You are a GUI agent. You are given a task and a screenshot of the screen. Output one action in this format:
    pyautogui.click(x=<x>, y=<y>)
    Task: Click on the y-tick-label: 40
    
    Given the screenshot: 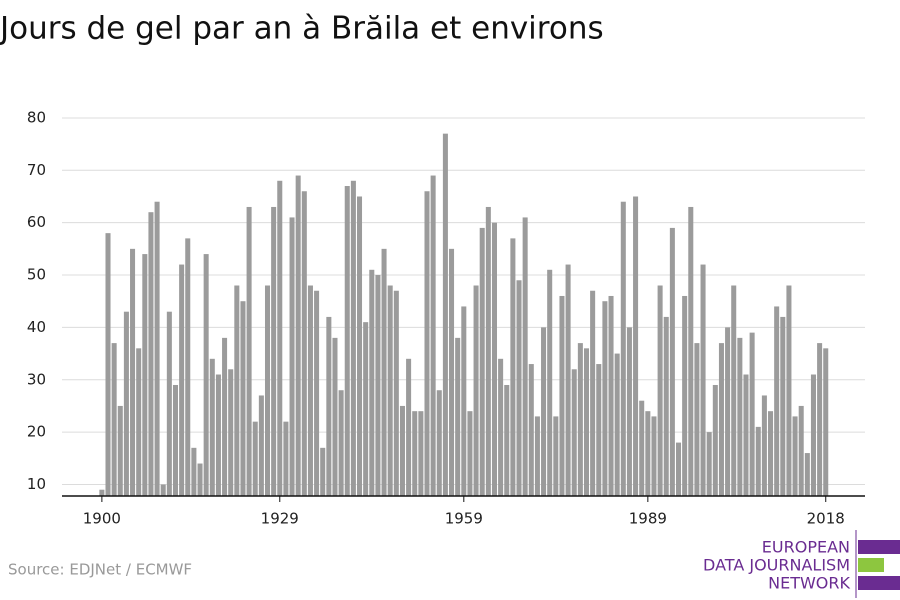 What is the action you would take?
    pyautogui.click(x=36, y=327)
    